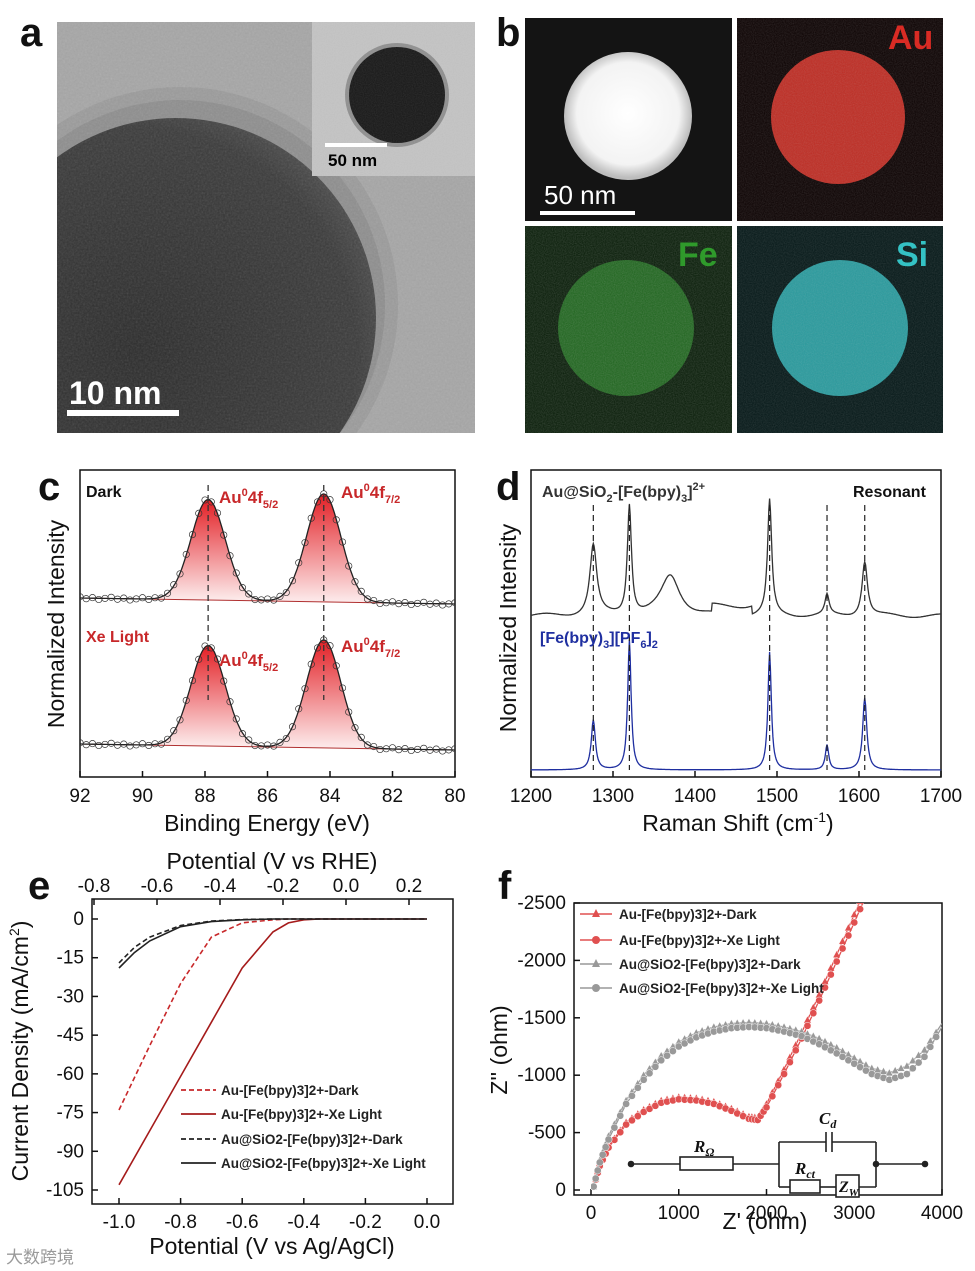 This screenshot has height=1271, width=975. I want to click on eis-legend-label: Au@SiO2-[Fe(bpy)3]2+-Dark, so click(710, 964).